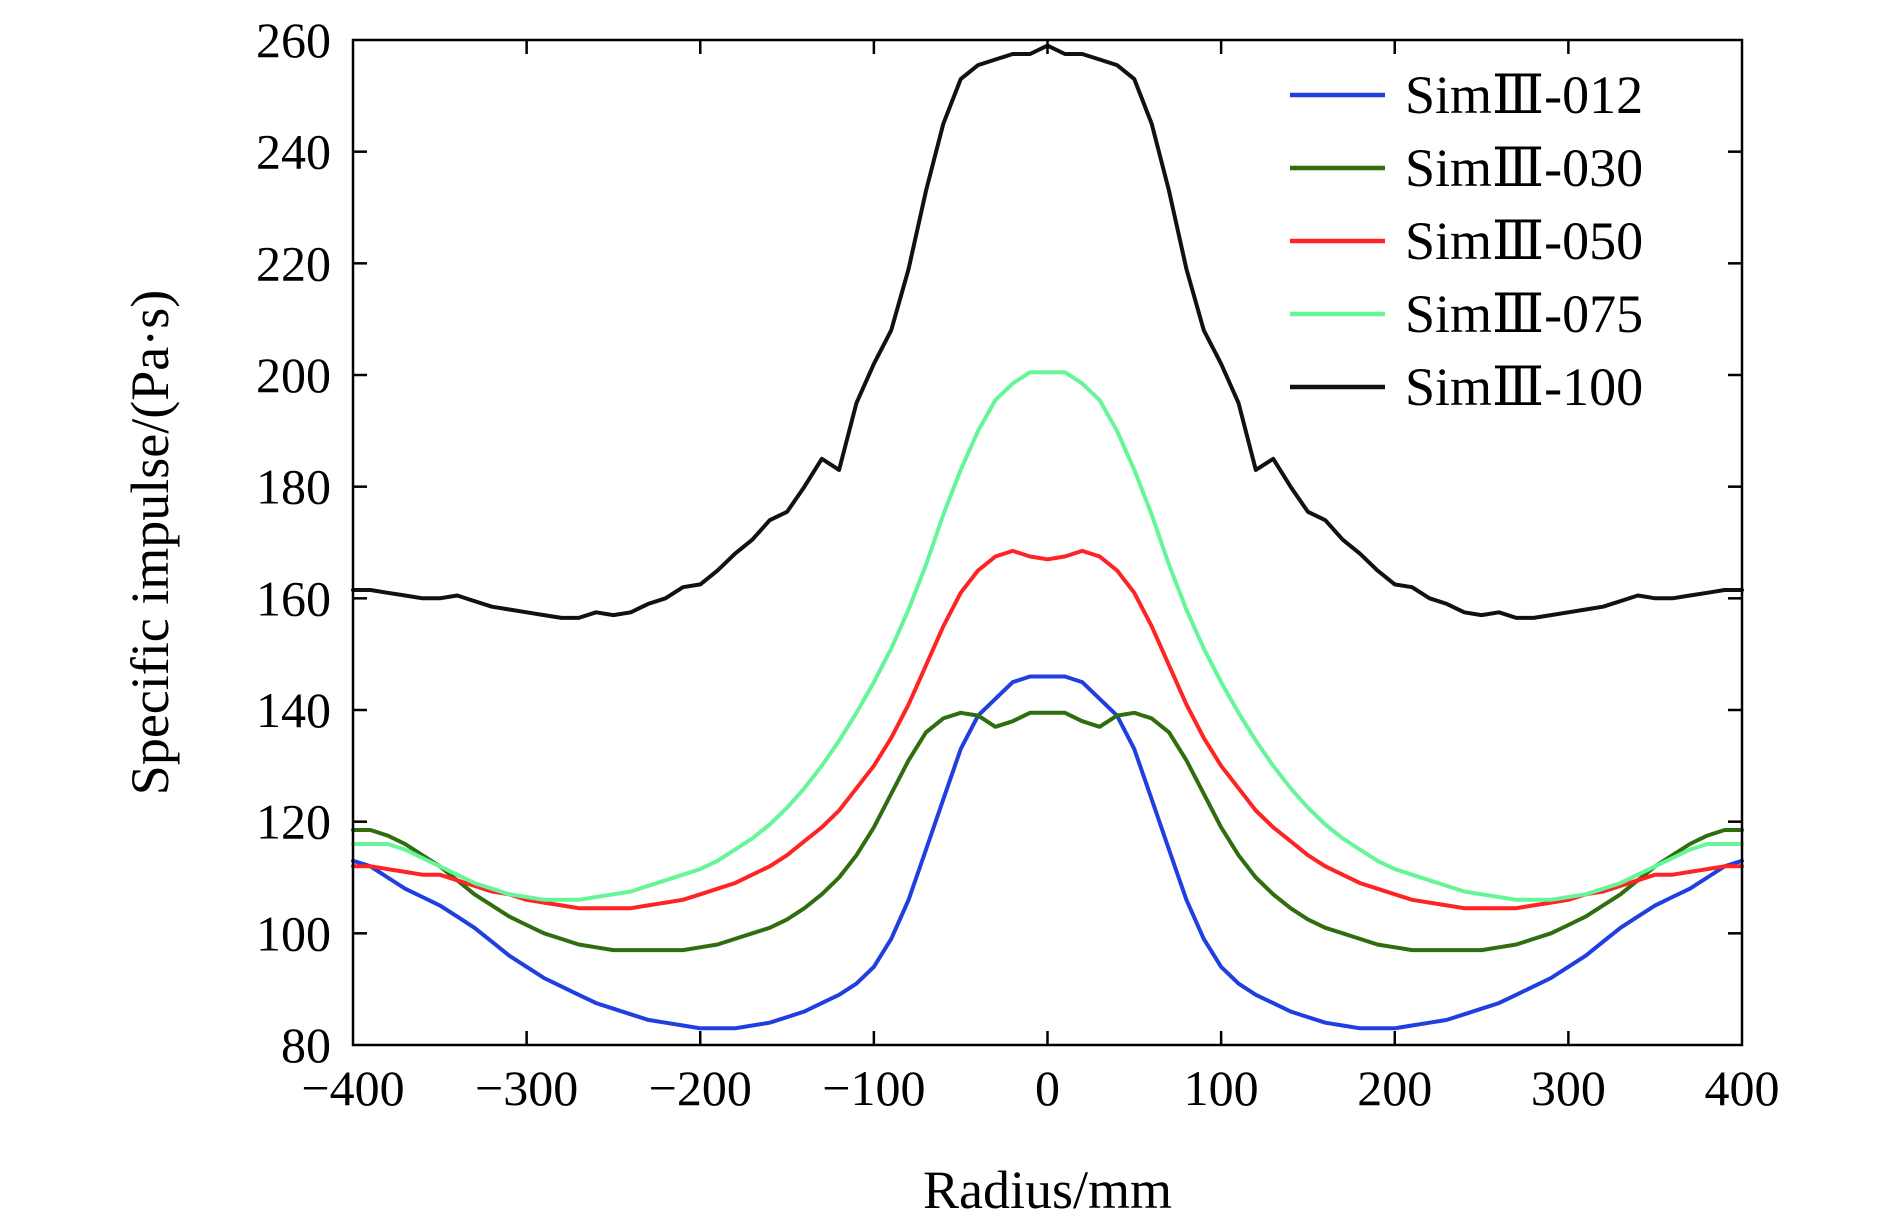 The width and height of the screenshot is (1890, 1219). Describe the element at coordinates (293, 263) in the screenshot. I see `y-tick-label: 220` at that location.